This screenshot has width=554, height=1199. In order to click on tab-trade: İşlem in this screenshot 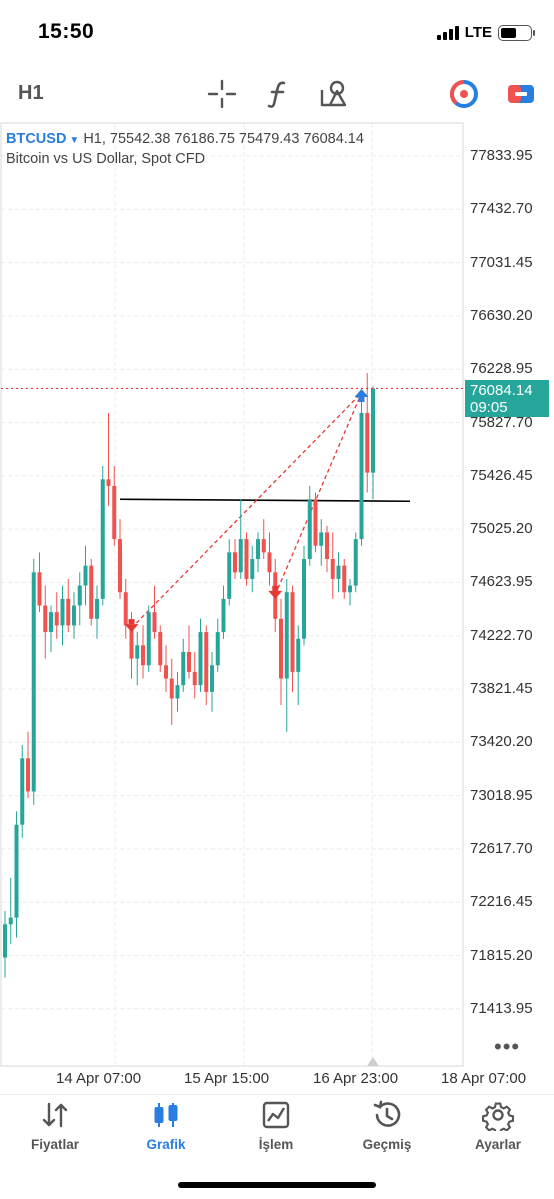, I will do `click(276, 1125)`.